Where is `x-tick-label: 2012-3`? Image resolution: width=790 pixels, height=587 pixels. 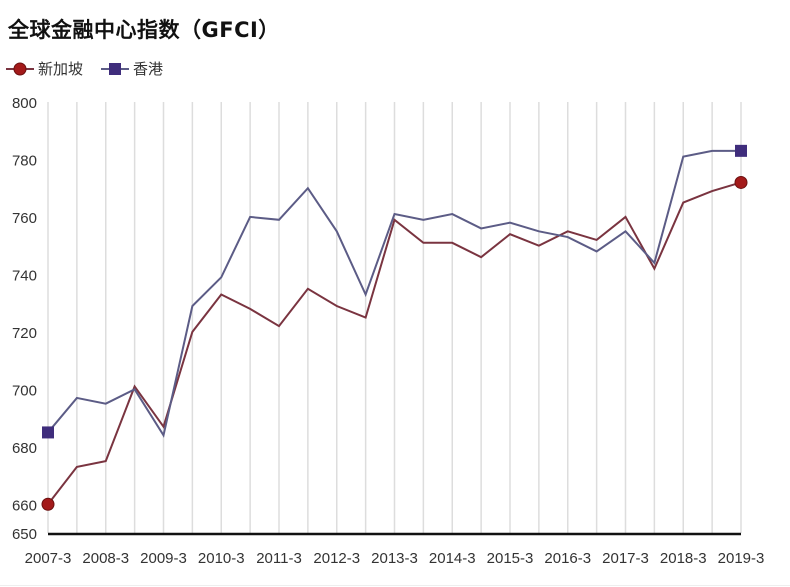
x-tick-label: 2012-3 is located at coordinates (336, 558).